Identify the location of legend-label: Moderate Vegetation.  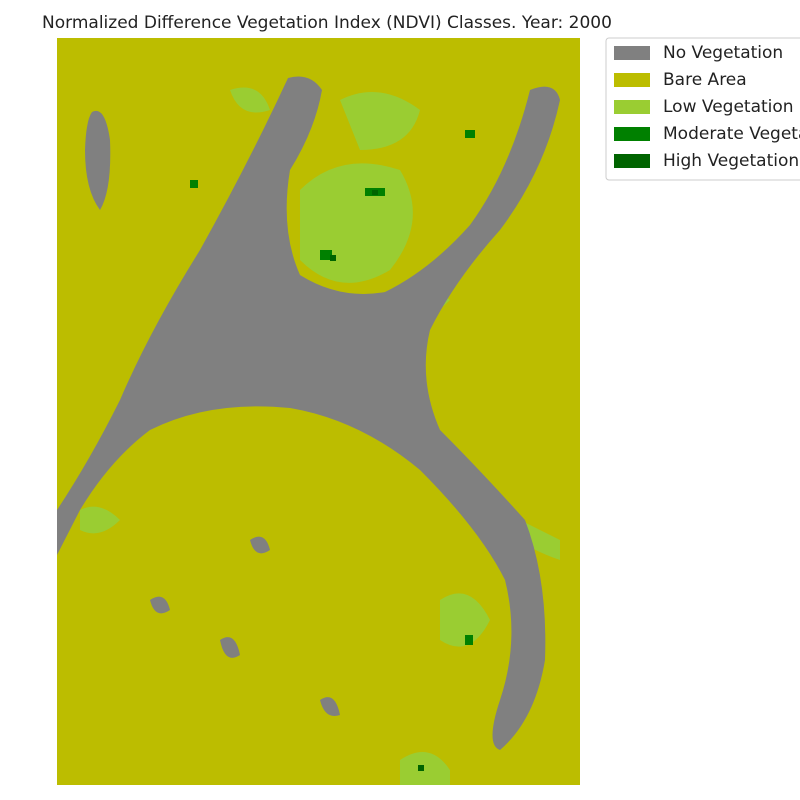
(731, 134).